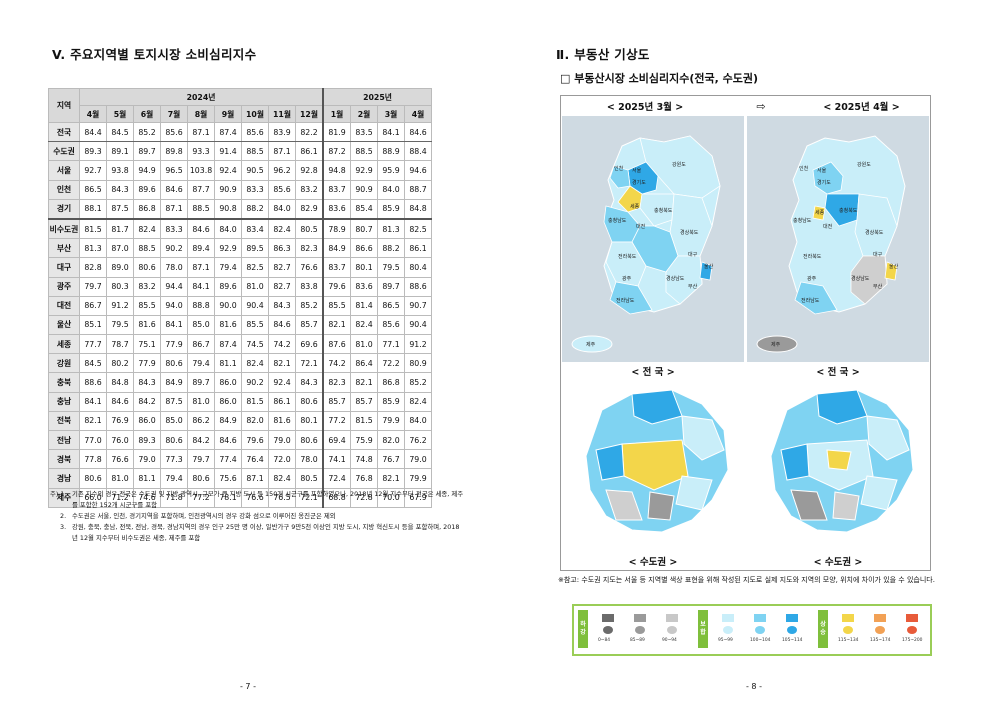 Image resolution: width=1000 pixels, height=707 pixels. What do you see at coordinates (725, 640) in the screenshot?
I see `legend-range: 95~99` at bounding box center [725, 640].